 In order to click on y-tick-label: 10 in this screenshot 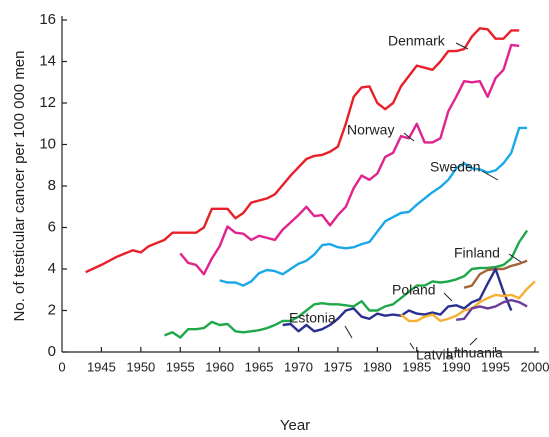, I will do `click(47, 143)`.